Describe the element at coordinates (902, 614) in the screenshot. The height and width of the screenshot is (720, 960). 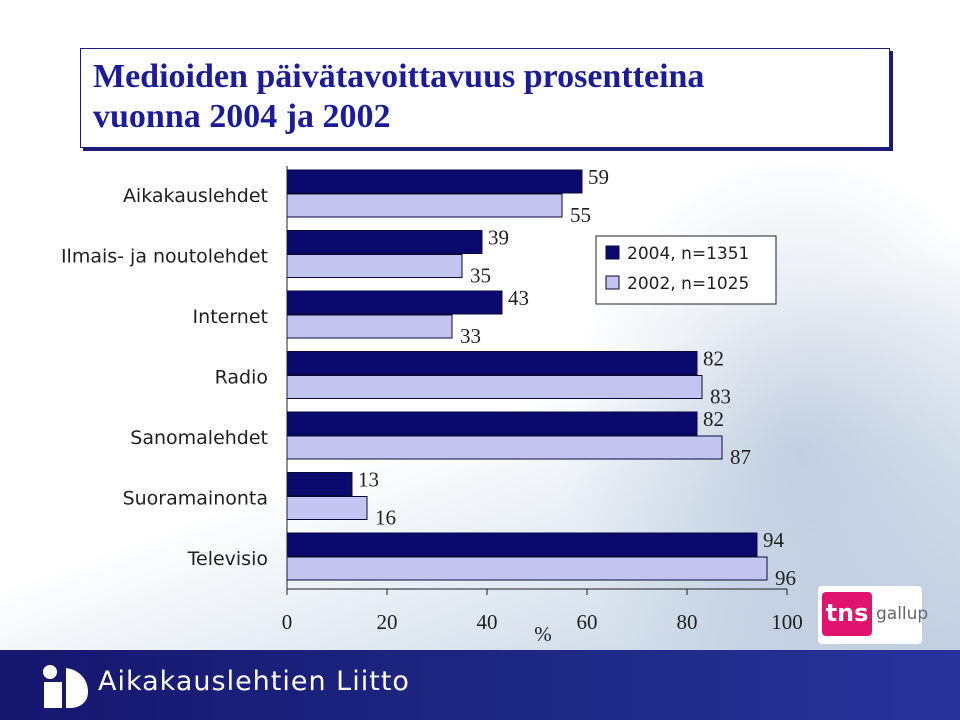
I see `gallup-logo-text: gallup` at that location.